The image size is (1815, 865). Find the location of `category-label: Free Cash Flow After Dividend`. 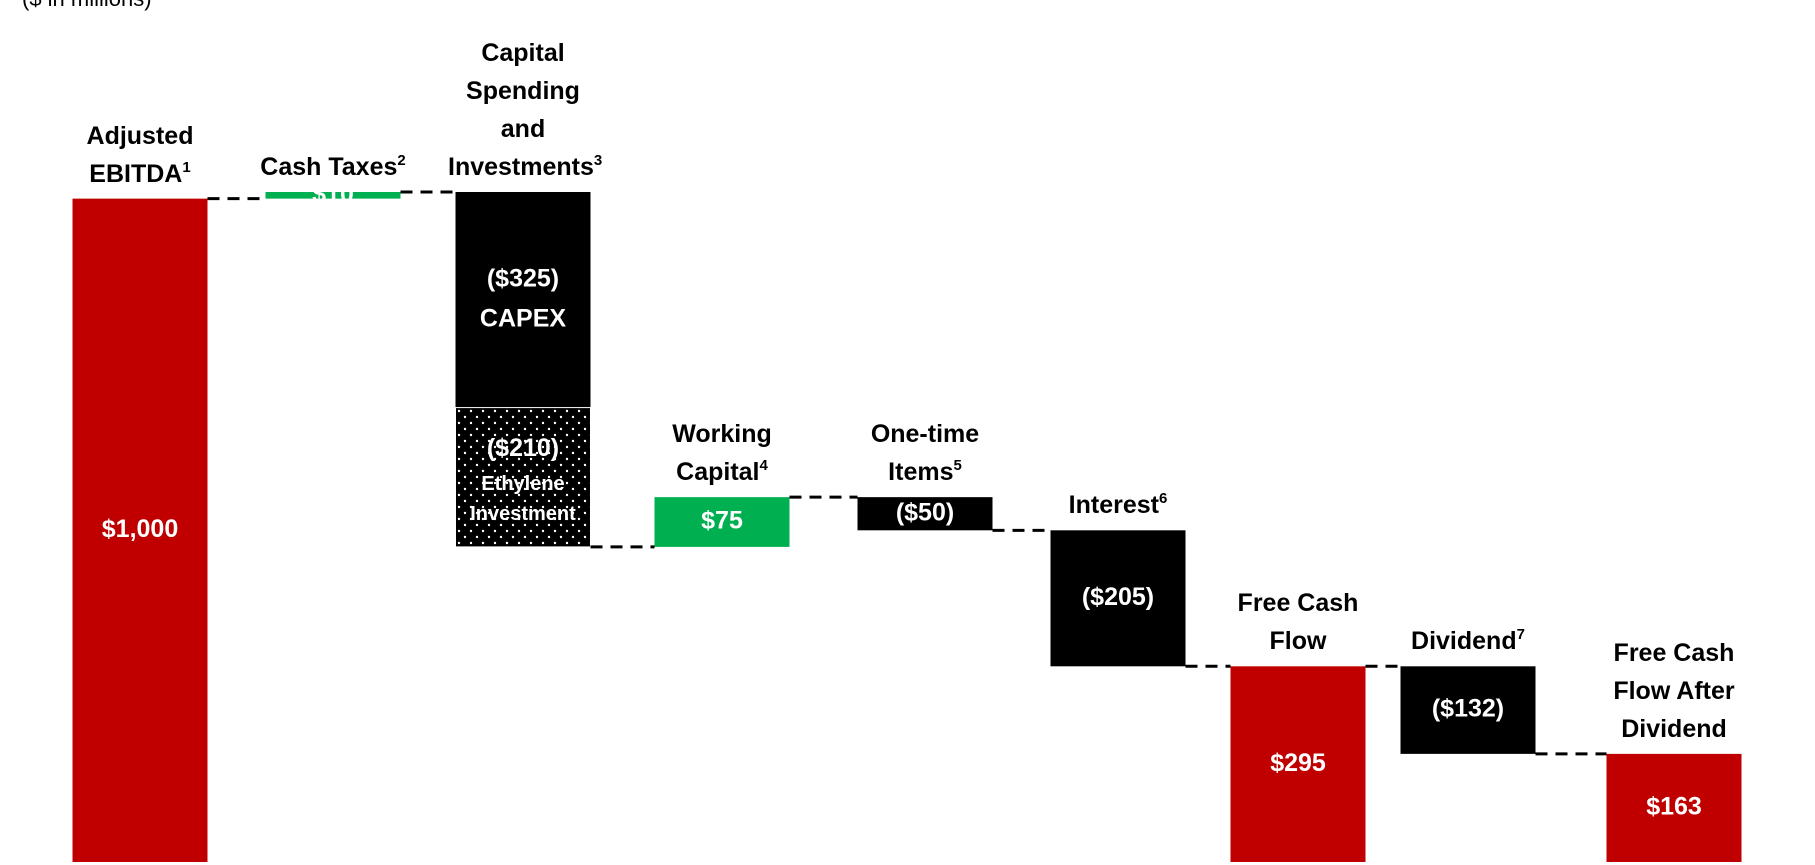

category-label: Free Cash Flow After Dividend is located at coordinates (1674, 691).